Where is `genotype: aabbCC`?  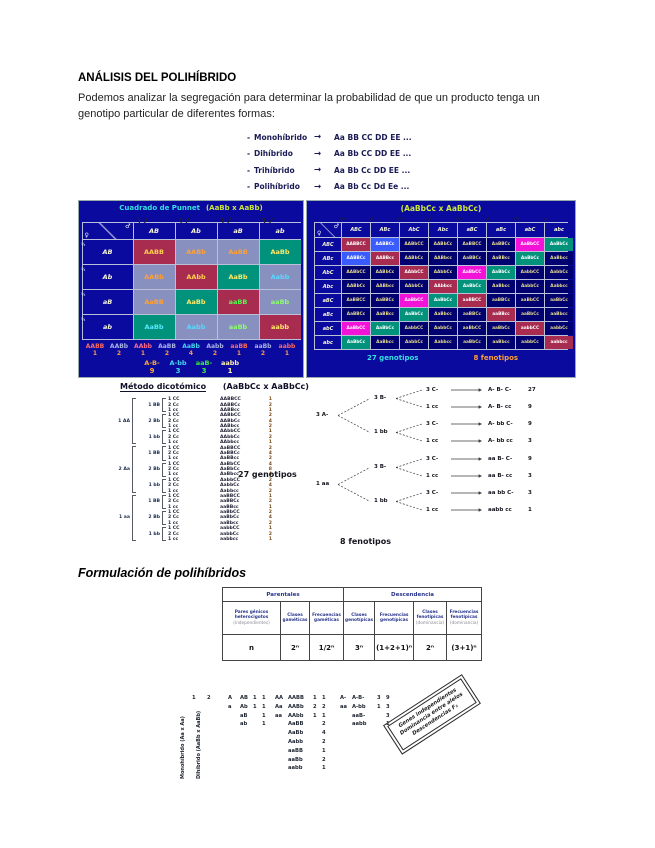
genotype: aabbCC is located at coordinates (230, 529).